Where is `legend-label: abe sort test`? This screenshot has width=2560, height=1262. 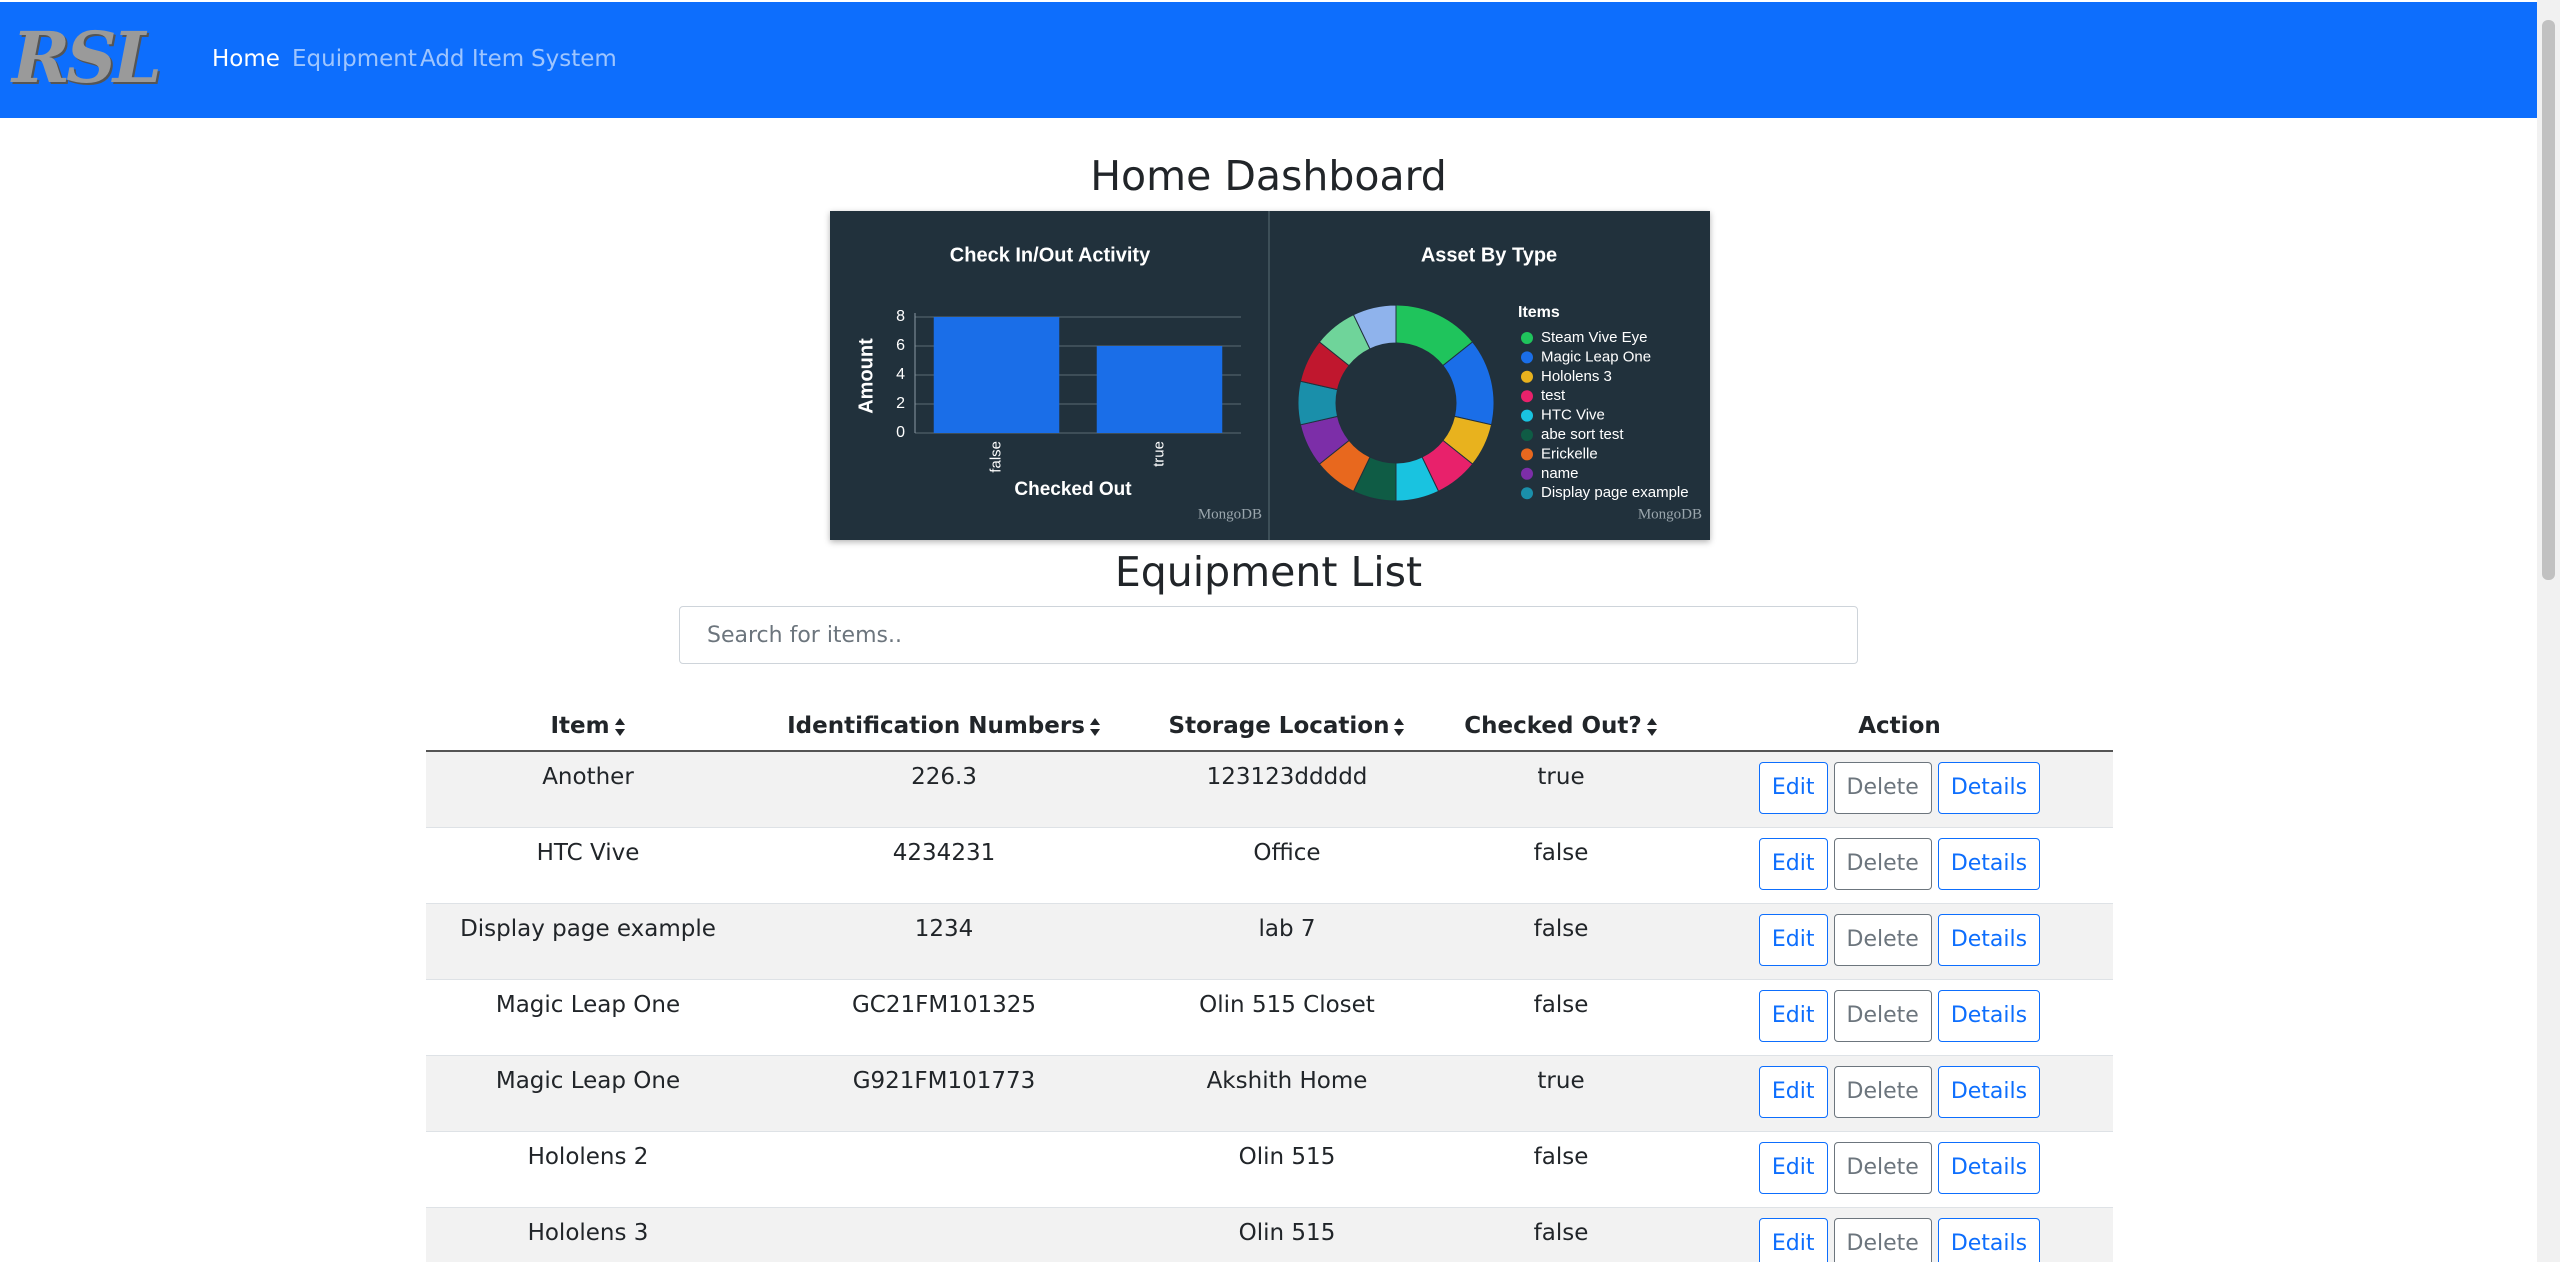 legend-label: abe sort test is located at coordinates (1582, 434).